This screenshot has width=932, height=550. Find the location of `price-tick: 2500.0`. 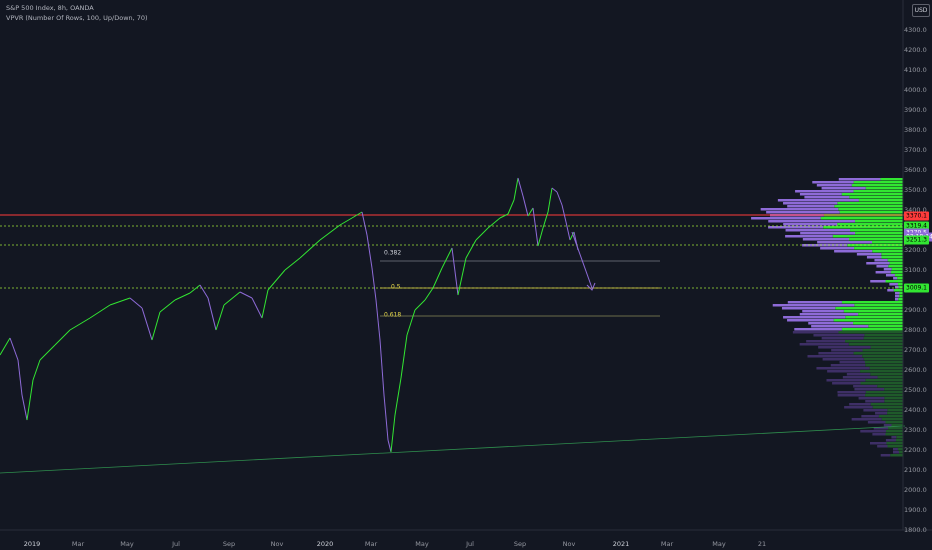

price-tick: 2500.0 is located at coordinates (915, 390).